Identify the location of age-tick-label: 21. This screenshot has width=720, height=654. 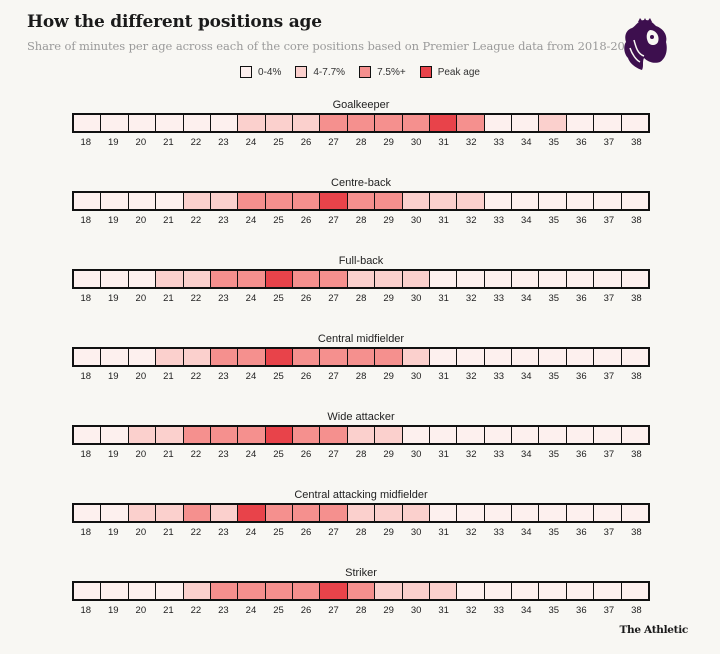
(168, 142).